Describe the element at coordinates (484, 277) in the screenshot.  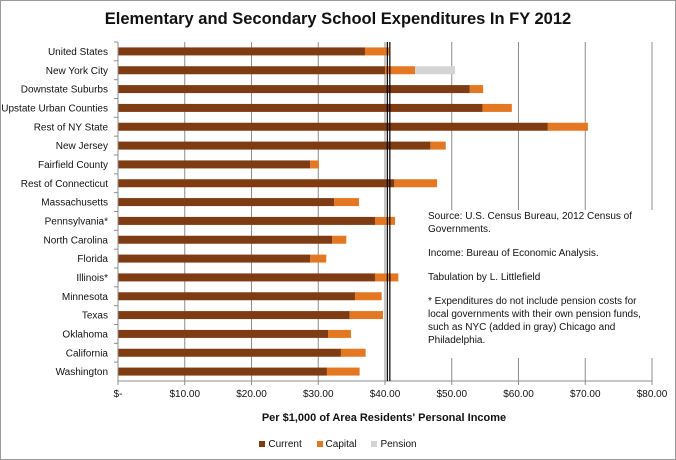
I see `tabulation-note: Tabulation by L. Littlefield` at that location.